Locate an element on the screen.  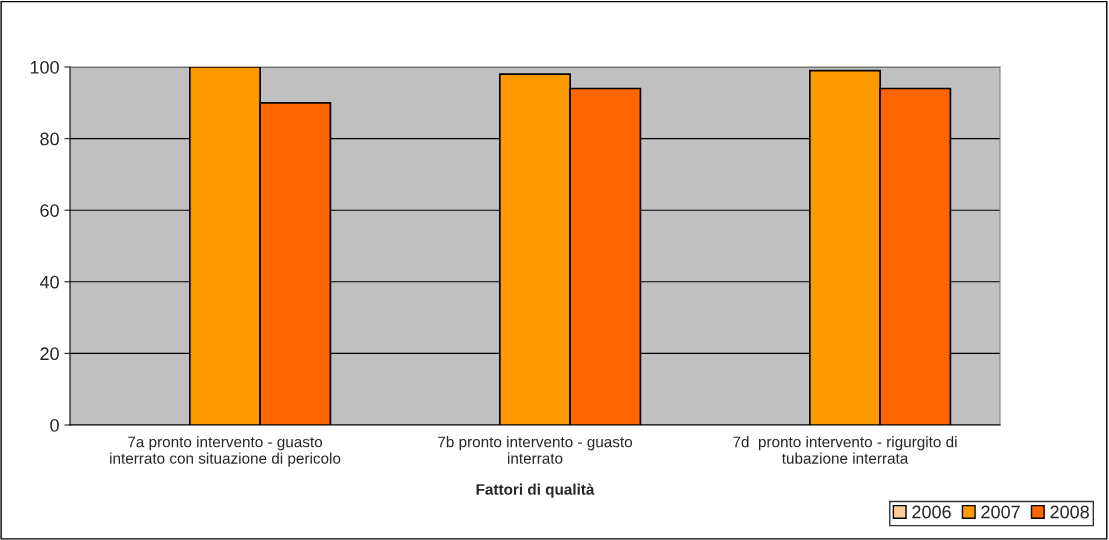
y-tick-label: 20 is located at coordinates (49, 354).